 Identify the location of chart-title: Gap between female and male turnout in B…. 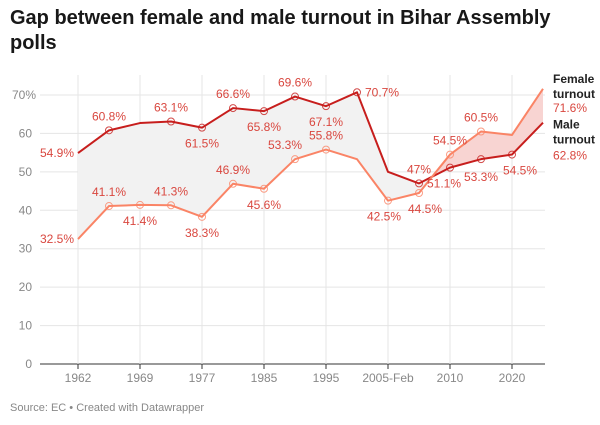
(280, 30).